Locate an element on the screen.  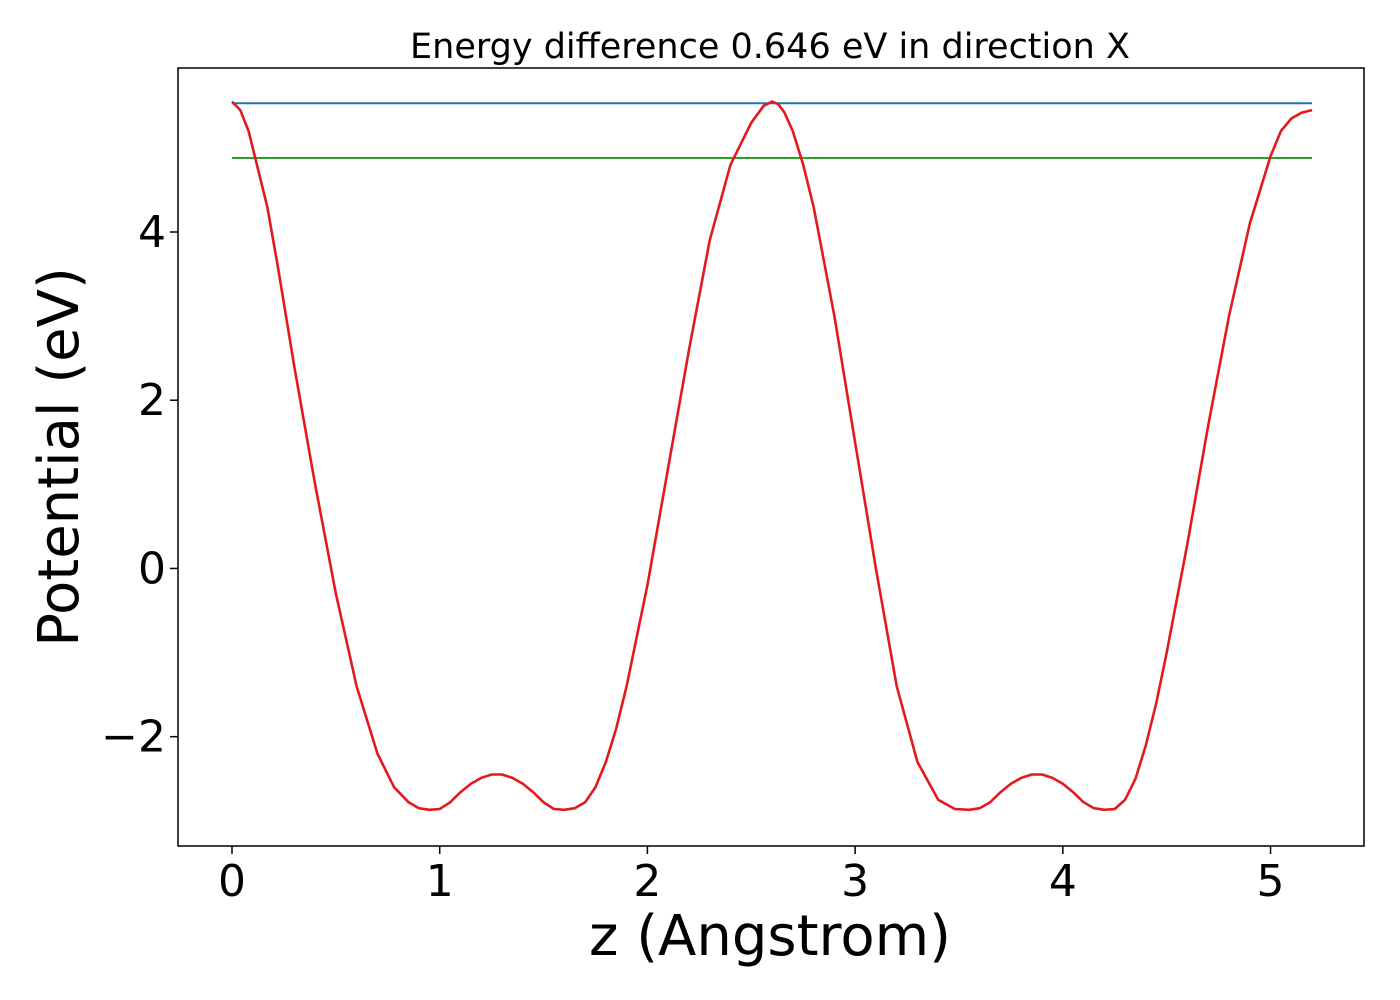
y-tick-label: 2 is located at coordinates (152, 400).